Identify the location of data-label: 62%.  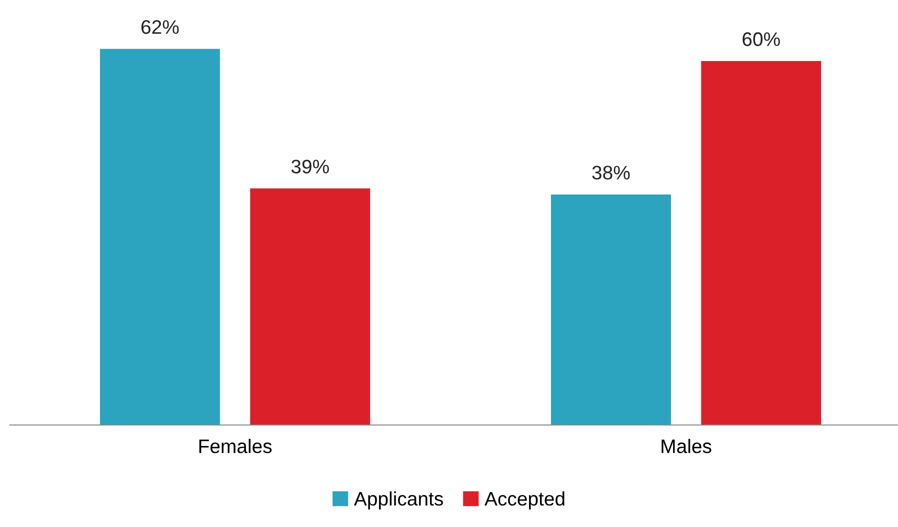
(160, 27).